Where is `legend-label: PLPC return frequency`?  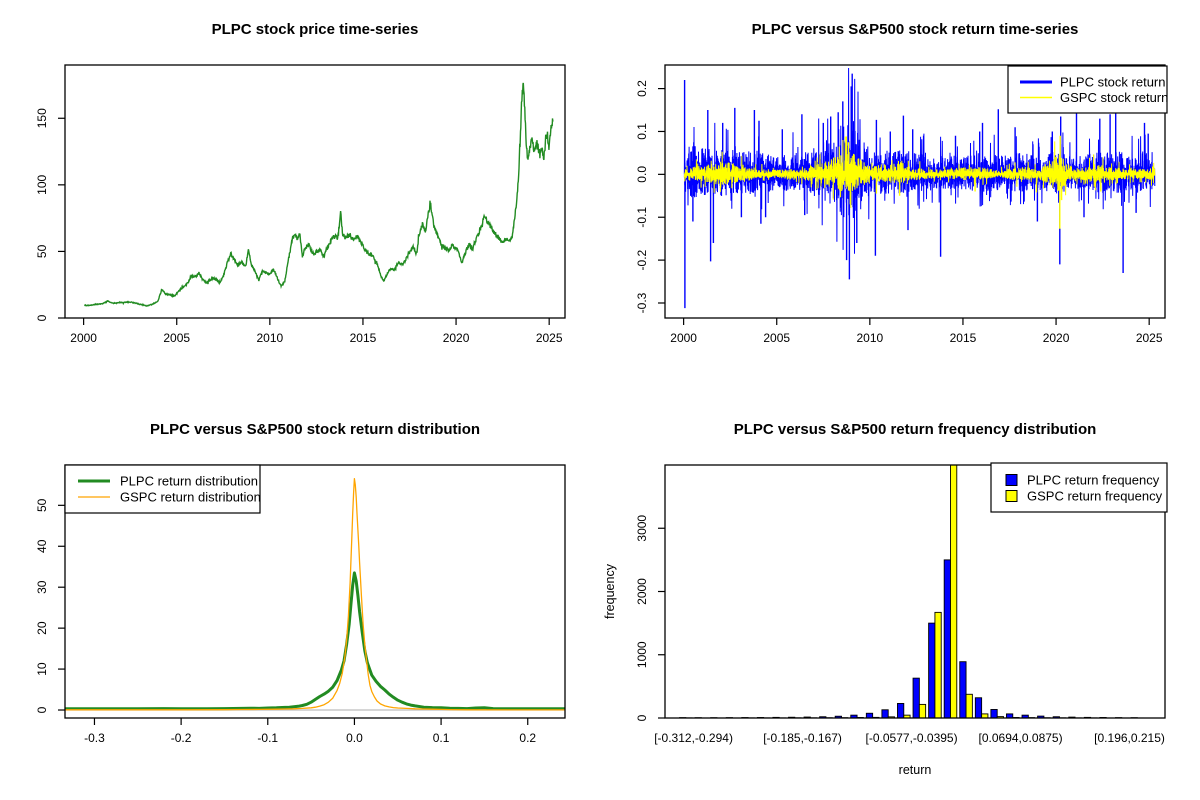 legend-label: PLPC return frequency is located at coordinates (1093, 480).